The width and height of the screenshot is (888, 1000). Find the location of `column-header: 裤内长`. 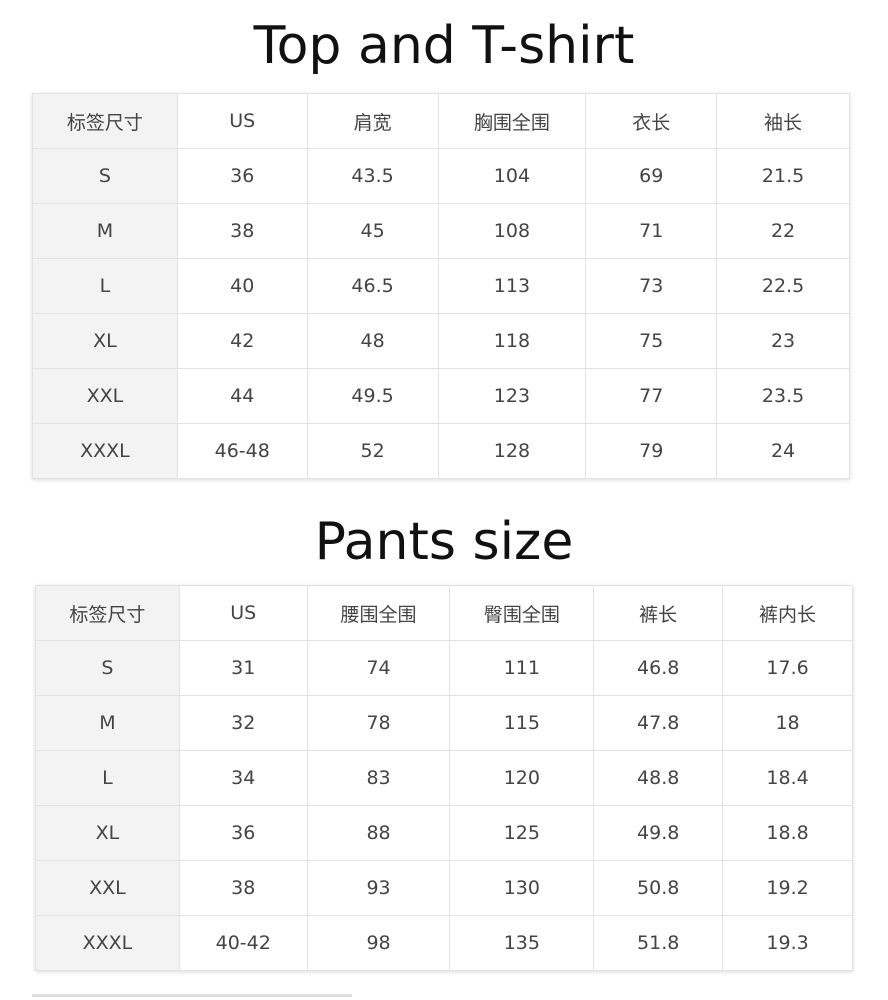

column-header: 裤内长 is located at coordinates (787, 613).